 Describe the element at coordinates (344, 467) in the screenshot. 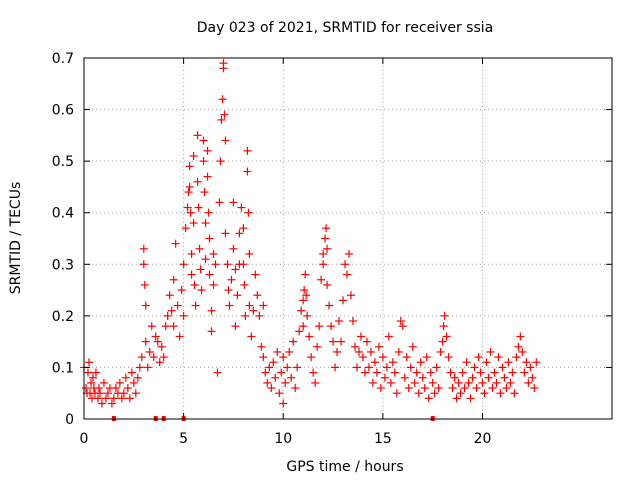

I see `x-axis-title: GPS time / hours` at that location.